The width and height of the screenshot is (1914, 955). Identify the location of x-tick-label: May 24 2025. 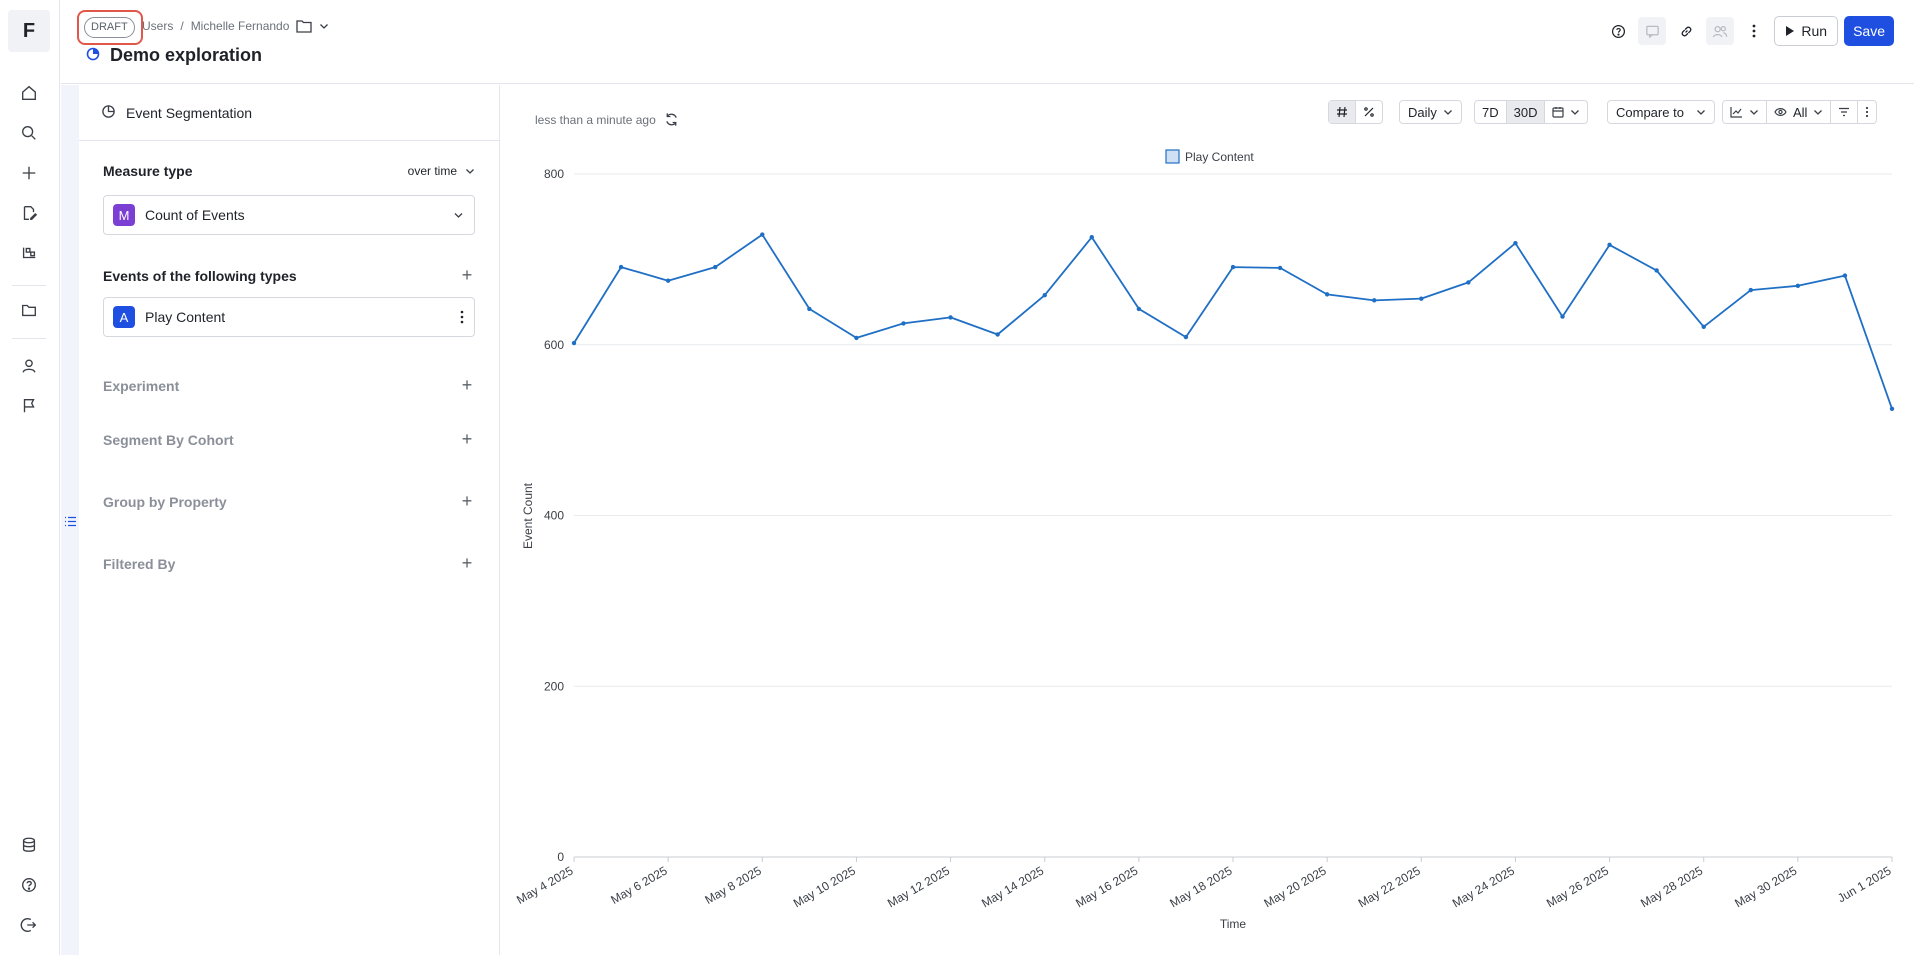
(1483, 886).